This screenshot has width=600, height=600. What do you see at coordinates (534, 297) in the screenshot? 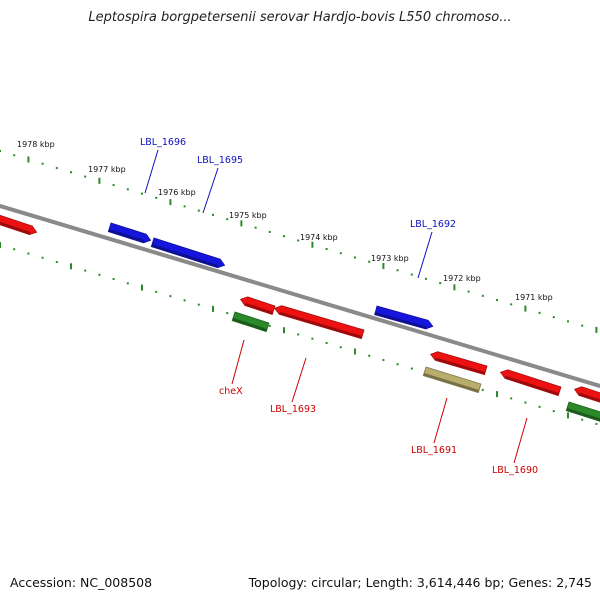
I see `tick-label: 1971 kbp` at bounding box center [534, 297].